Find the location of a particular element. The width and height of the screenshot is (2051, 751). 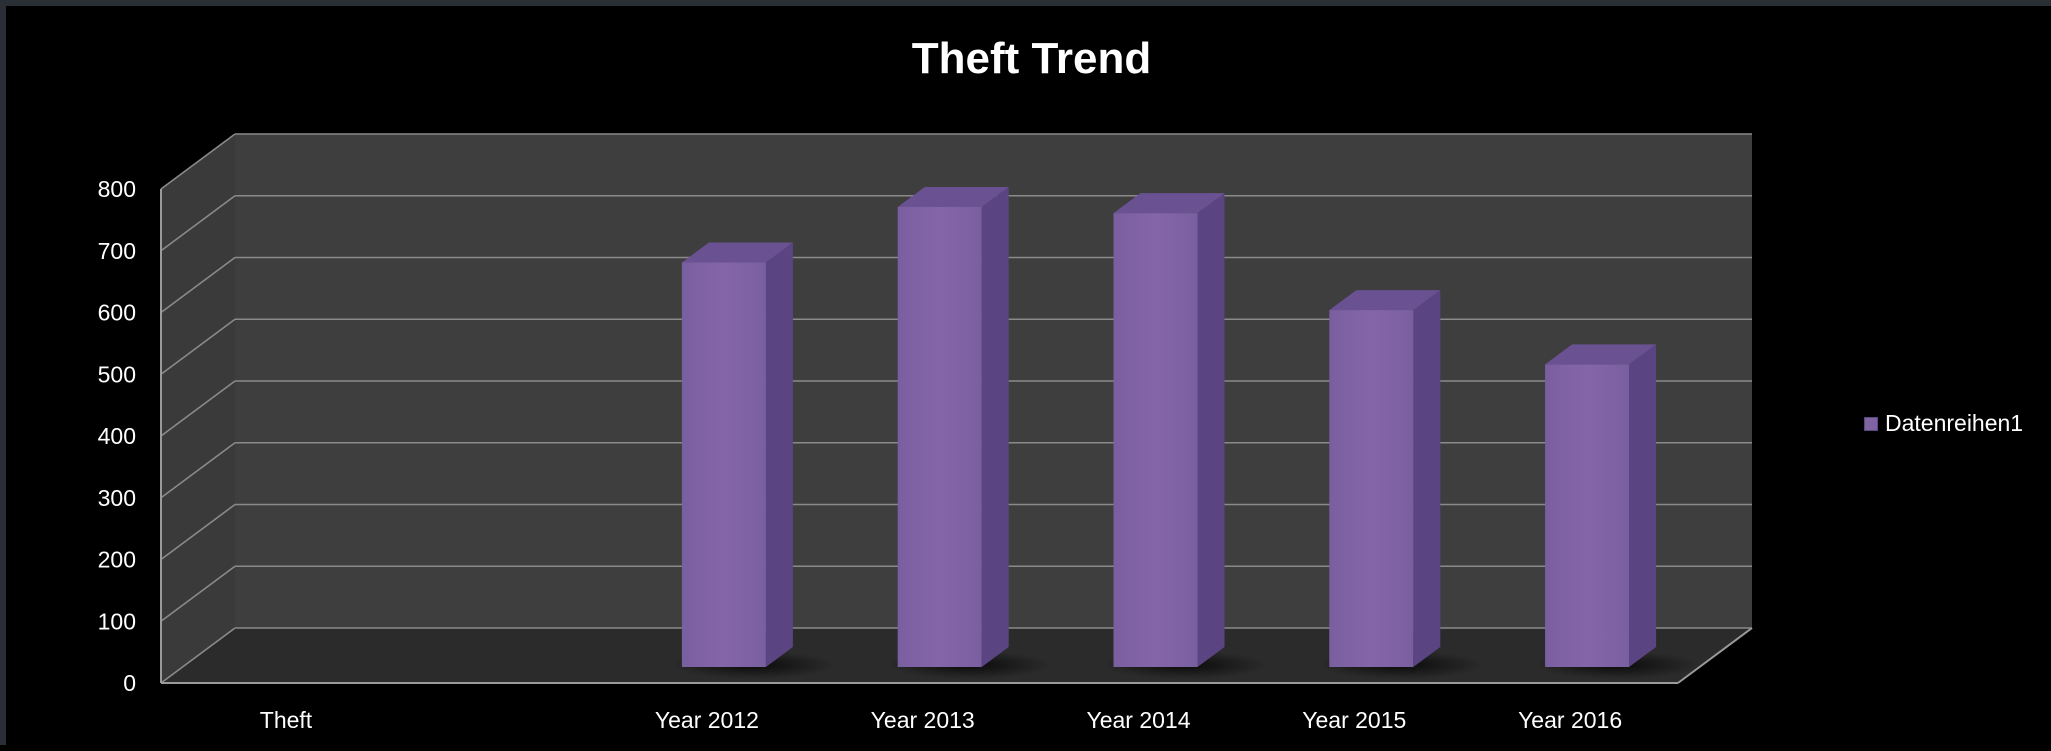

y-tick-label: 200 is located at coordinates (117, 560).